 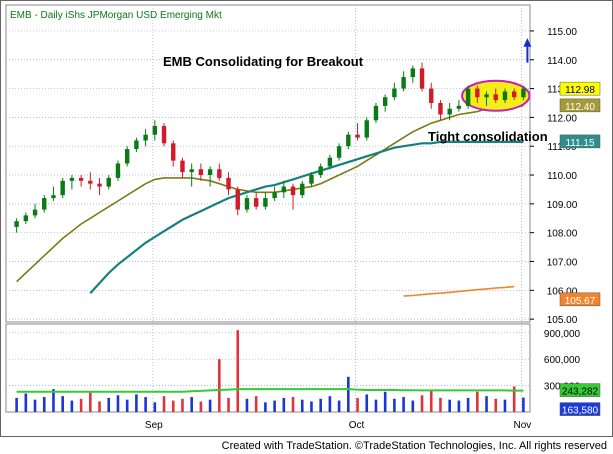 I want to click on last-volume-label-bg, so click(x=580, y=409).